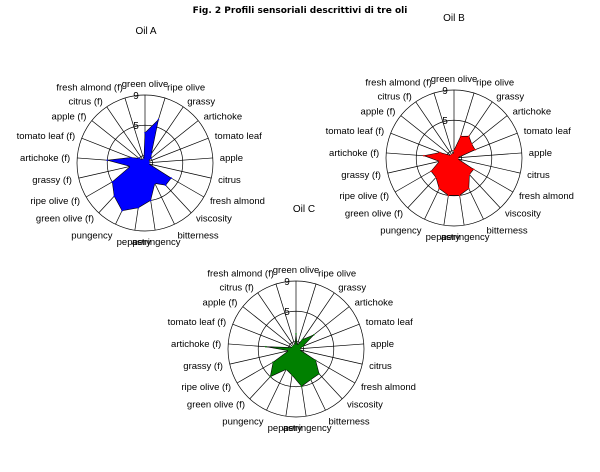 The height and width of the screenshot is (472, 600). Describe the element at coordinates (156, 242) in the screenshot. I see `category-label-astringency: astringency` at that location.